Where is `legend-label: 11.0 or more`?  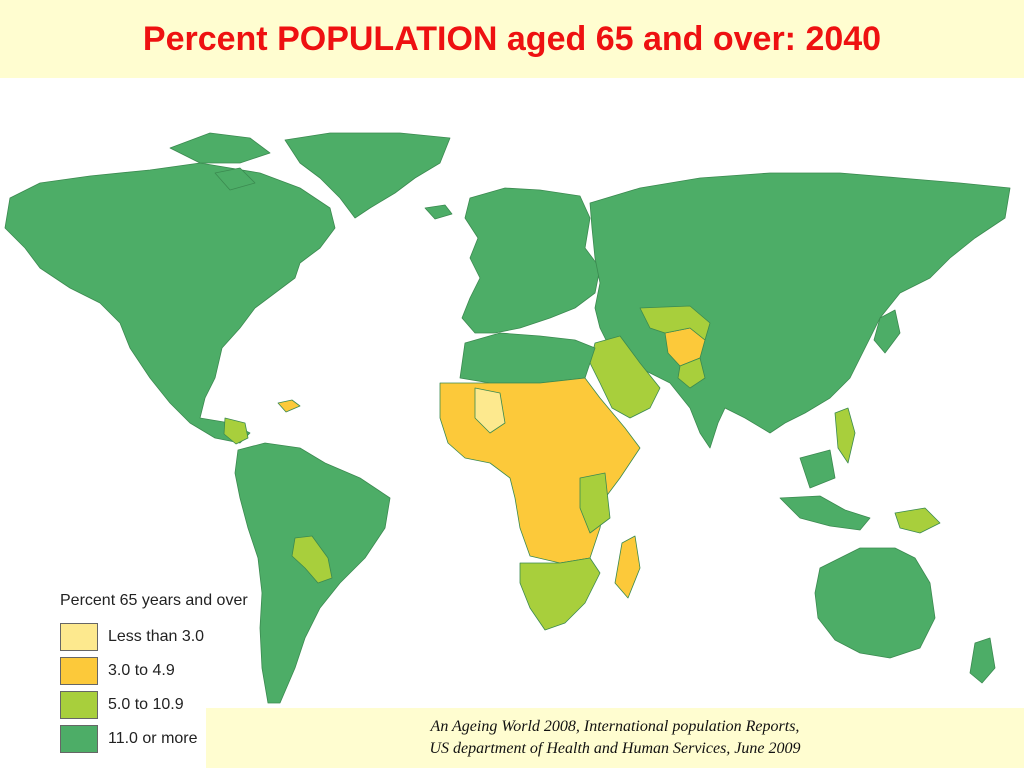
legend-label: 11.0 or more is located at coordinates (153, 738).